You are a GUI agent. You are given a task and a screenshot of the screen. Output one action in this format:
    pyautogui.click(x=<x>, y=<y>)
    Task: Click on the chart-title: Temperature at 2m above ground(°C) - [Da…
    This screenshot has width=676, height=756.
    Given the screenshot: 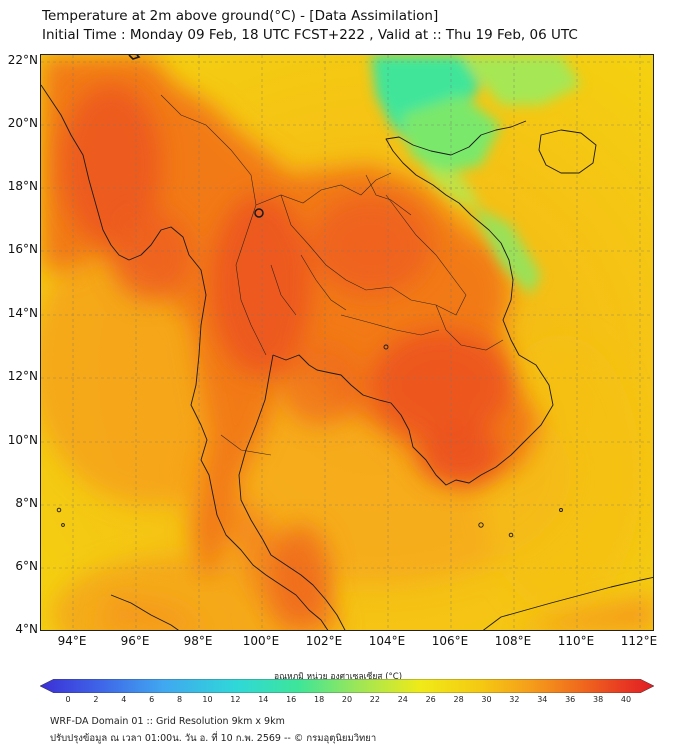 What is the action you would take?
    pyautogui.click(x=240, y=16)
    